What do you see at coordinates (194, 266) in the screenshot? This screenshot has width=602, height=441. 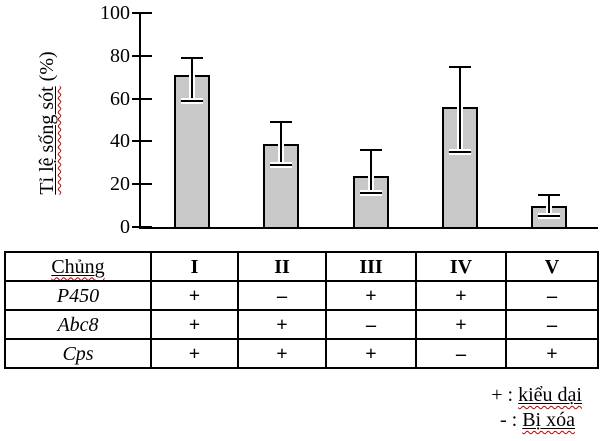 I see `table-header-strain-I: I` at bounding box center [194, 266].